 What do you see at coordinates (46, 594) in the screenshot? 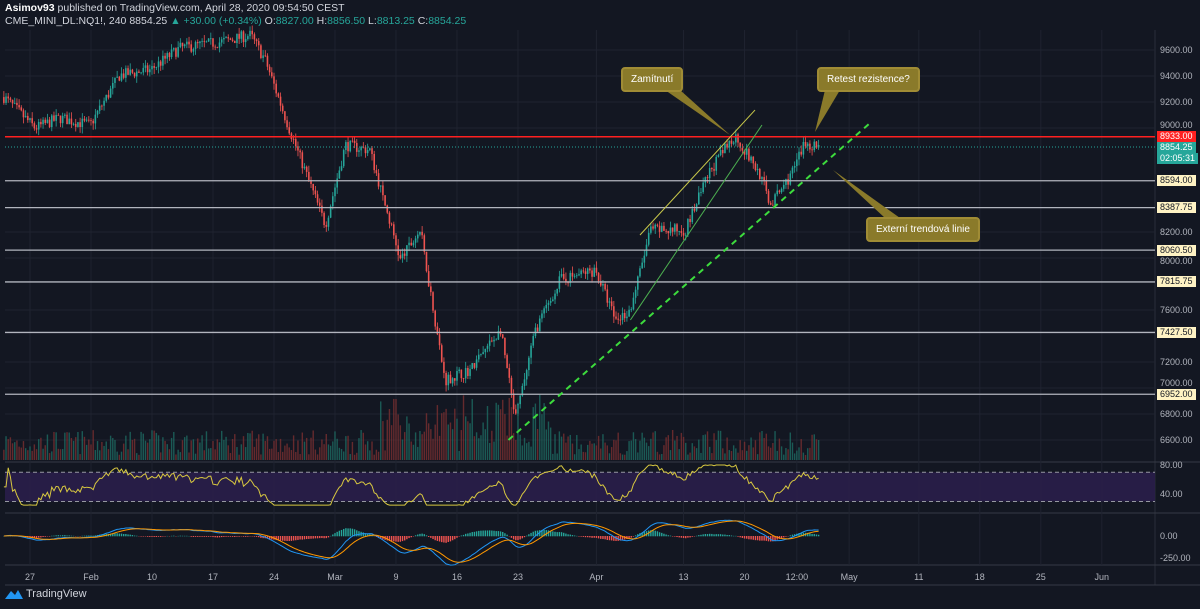
I see `tradingview-logo: TradingView` at bounding box center [46, 594].